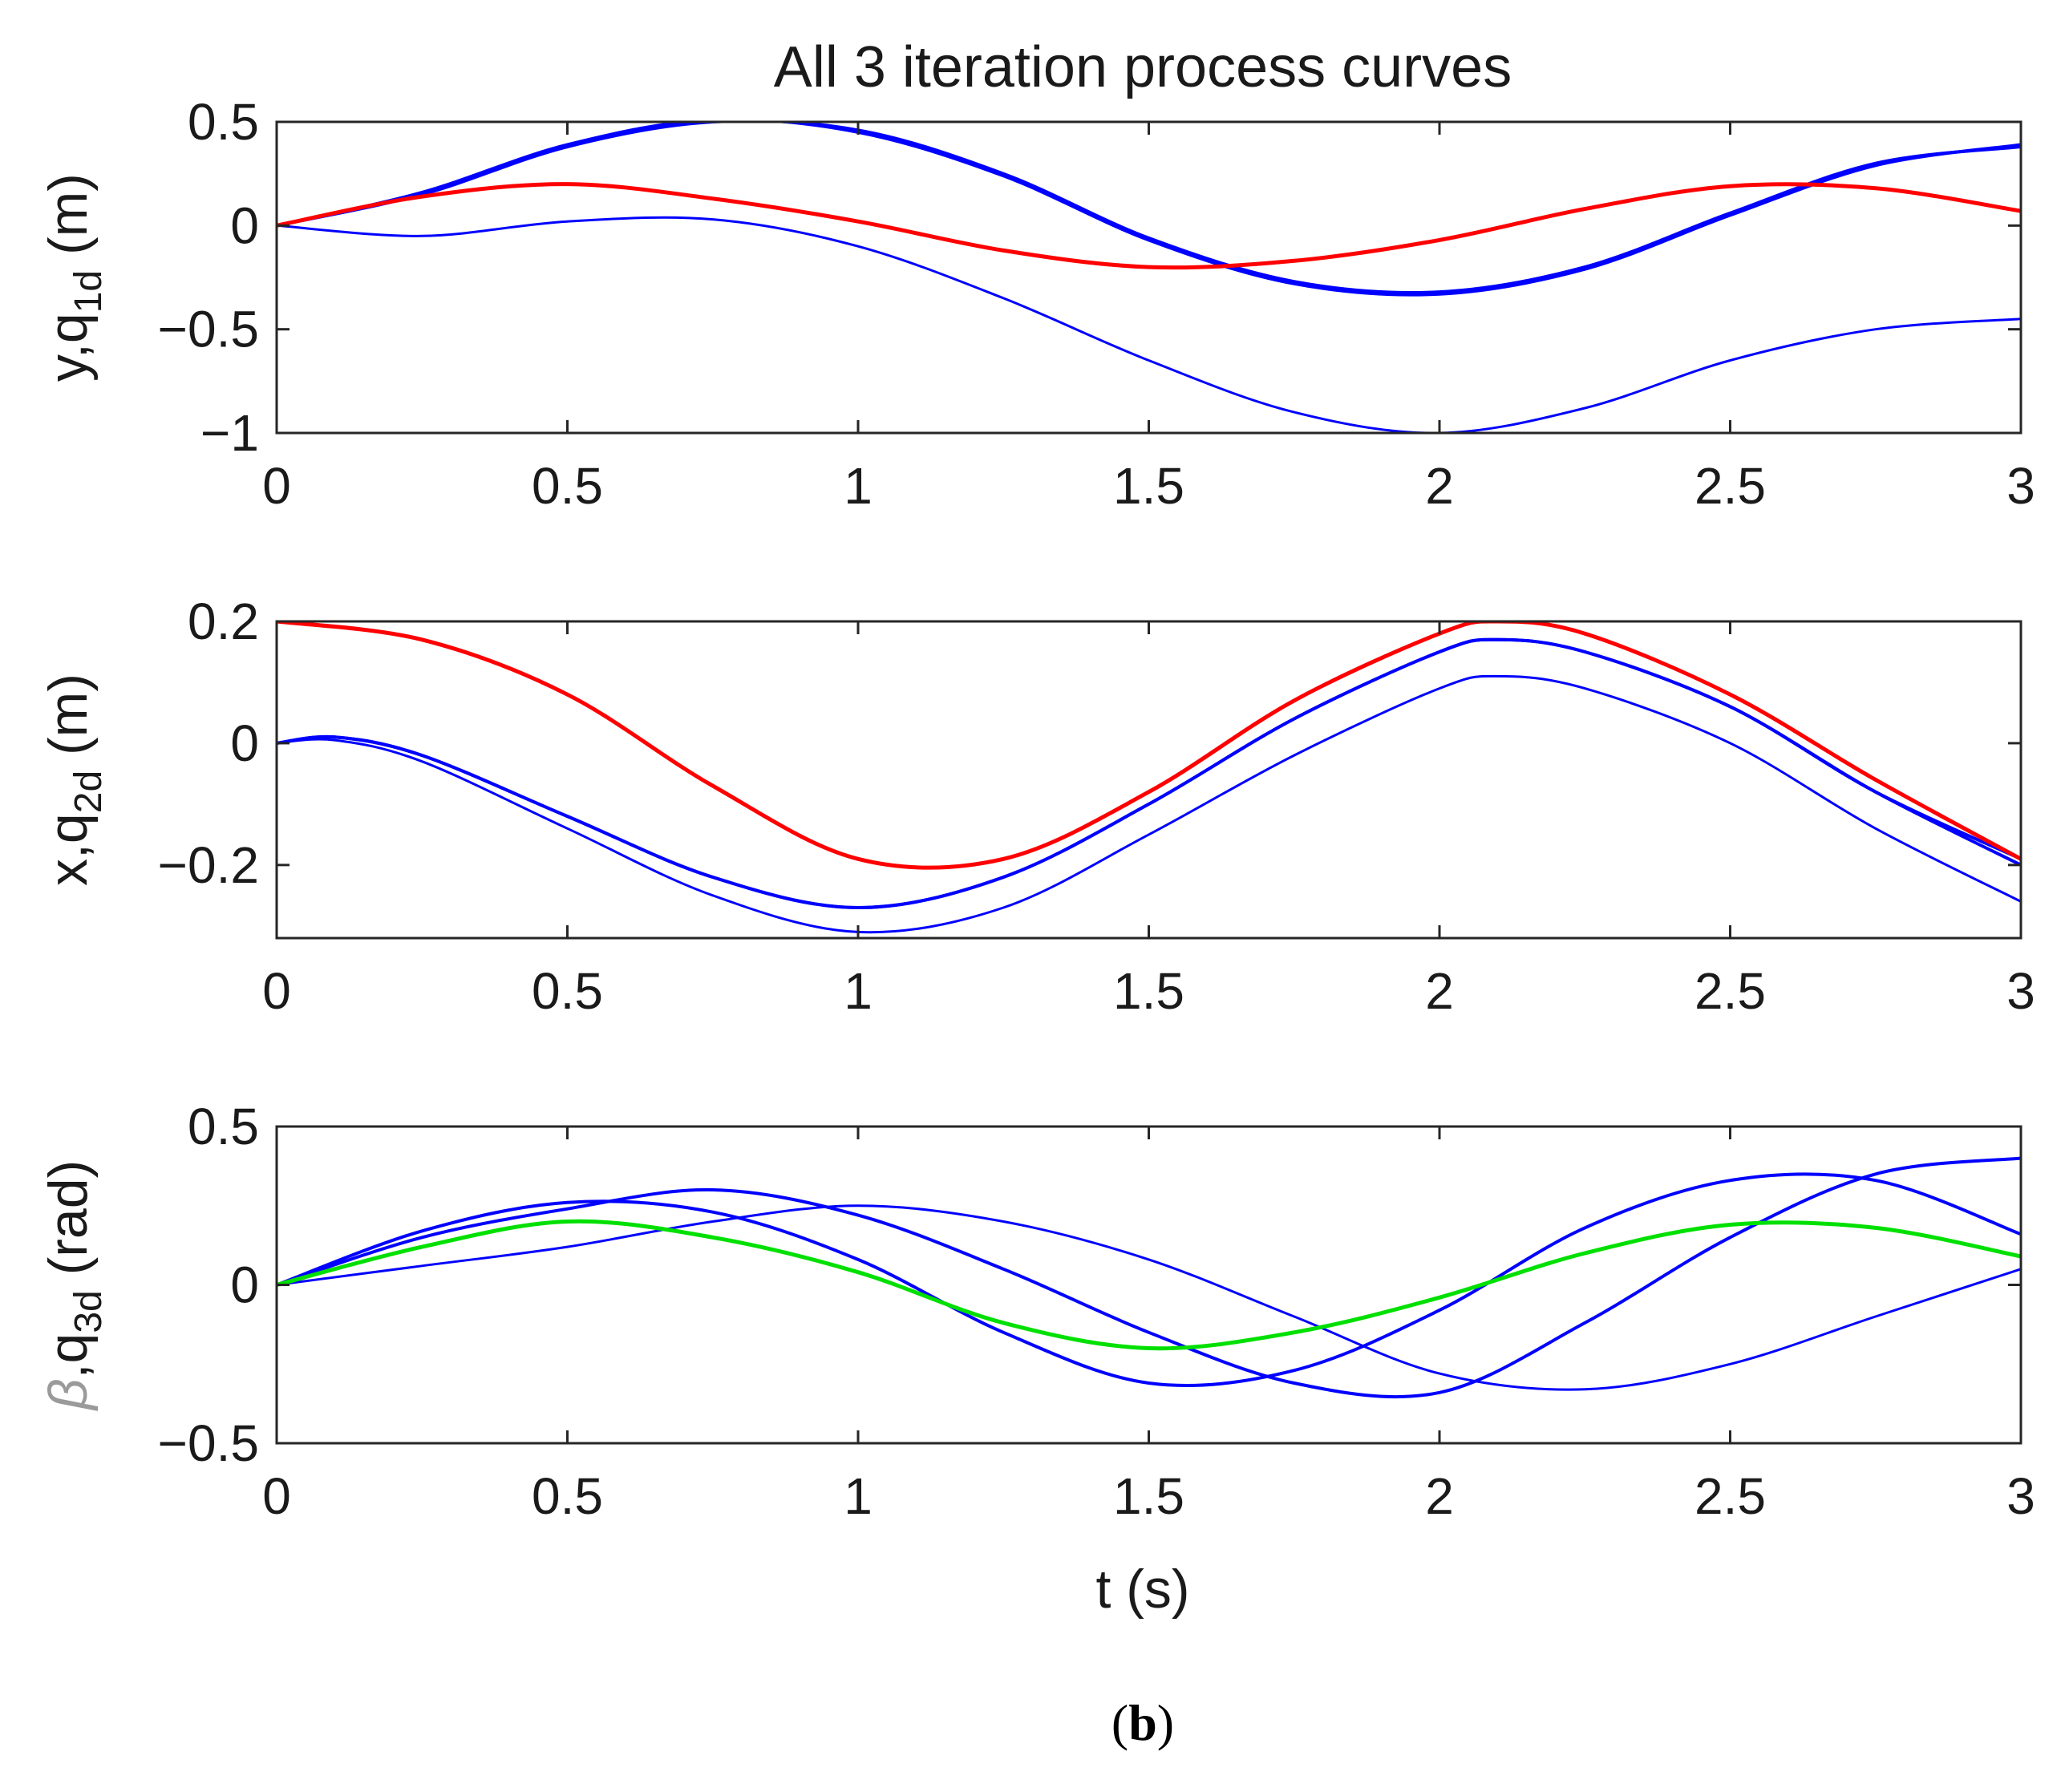  What do you see at coordinates (1165, 1722) in the screenshot?
I see `caption-close: )` at bounding box center [1165, 1722].